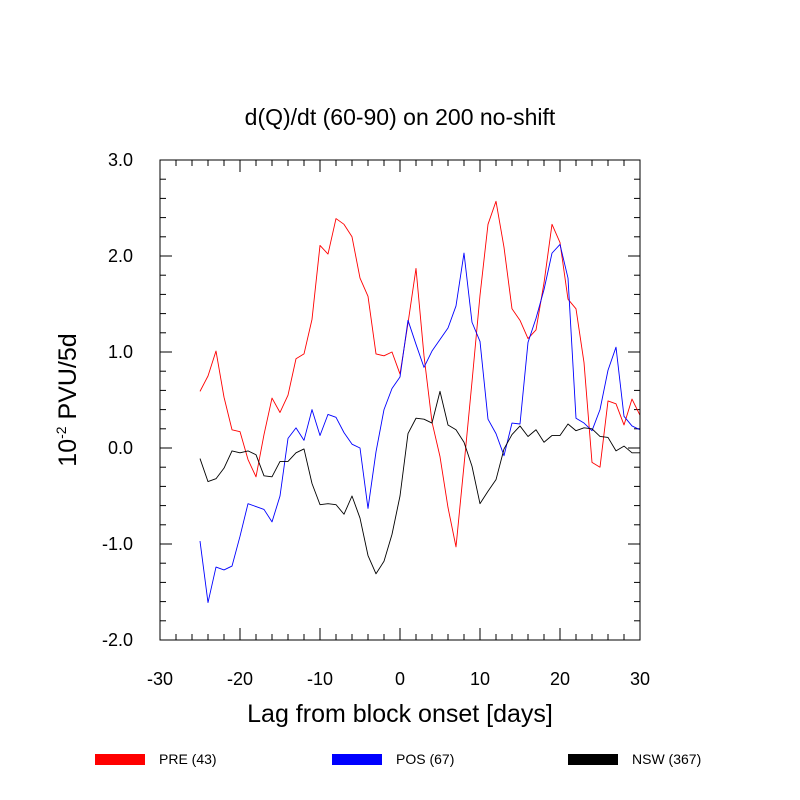  I want to click on x-tick-label: -10, so click(320, 679).